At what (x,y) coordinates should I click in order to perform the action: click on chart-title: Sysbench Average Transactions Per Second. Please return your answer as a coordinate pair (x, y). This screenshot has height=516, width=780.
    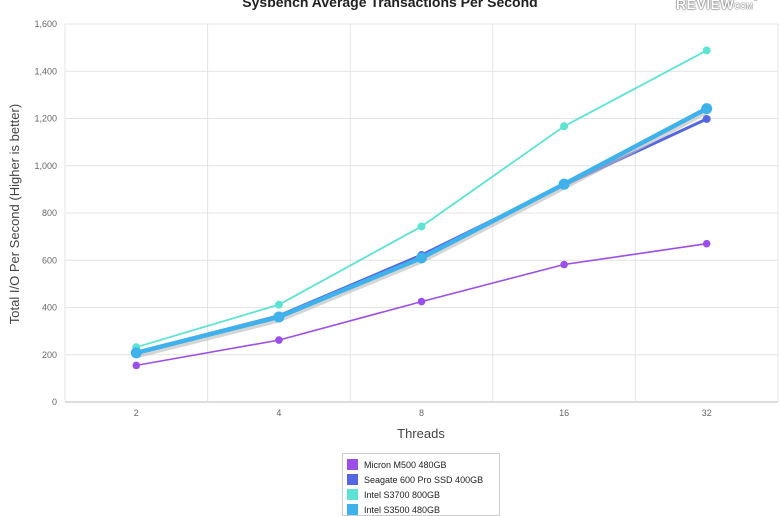
    Looking at the image, I should click on (390, 5).